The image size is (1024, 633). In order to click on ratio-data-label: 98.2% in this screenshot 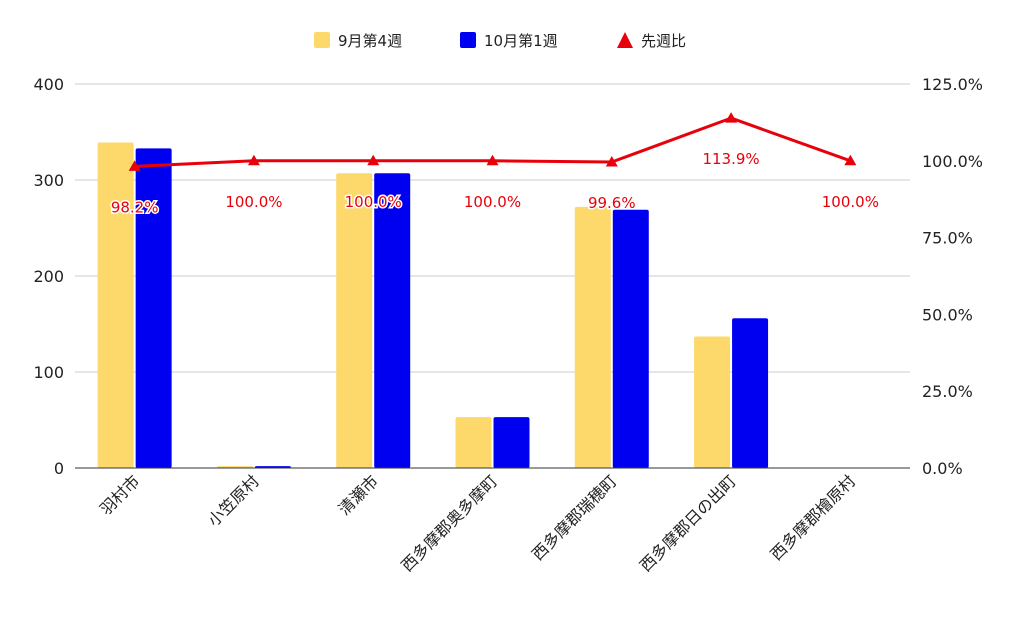, I will do `click(135, 207)`.